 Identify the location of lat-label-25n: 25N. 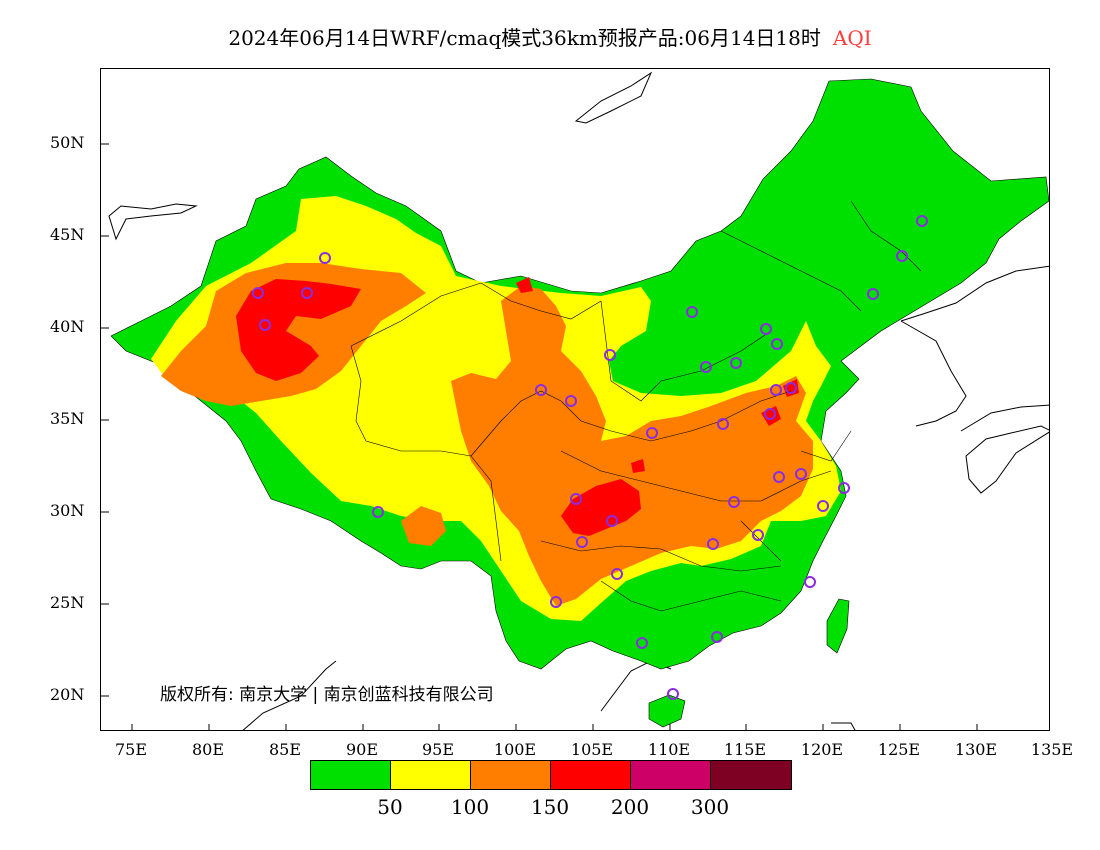
(67, 602).